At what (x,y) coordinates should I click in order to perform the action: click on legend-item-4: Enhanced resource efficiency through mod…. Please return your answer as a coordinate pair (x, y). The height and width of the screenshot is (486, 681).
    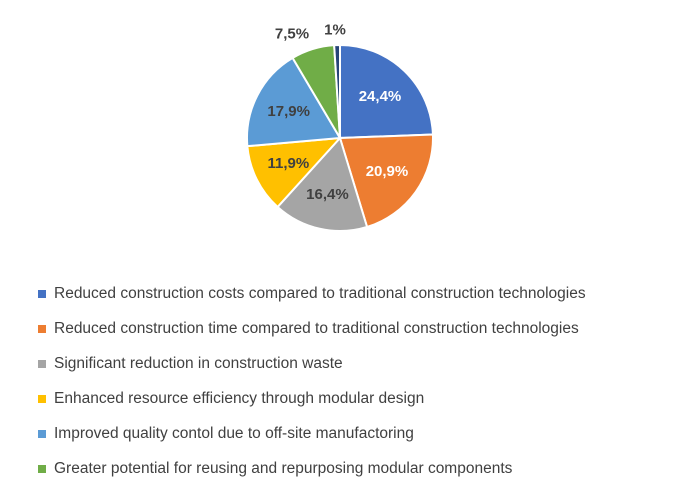
    Looking at the image, I should click on (312, 398).